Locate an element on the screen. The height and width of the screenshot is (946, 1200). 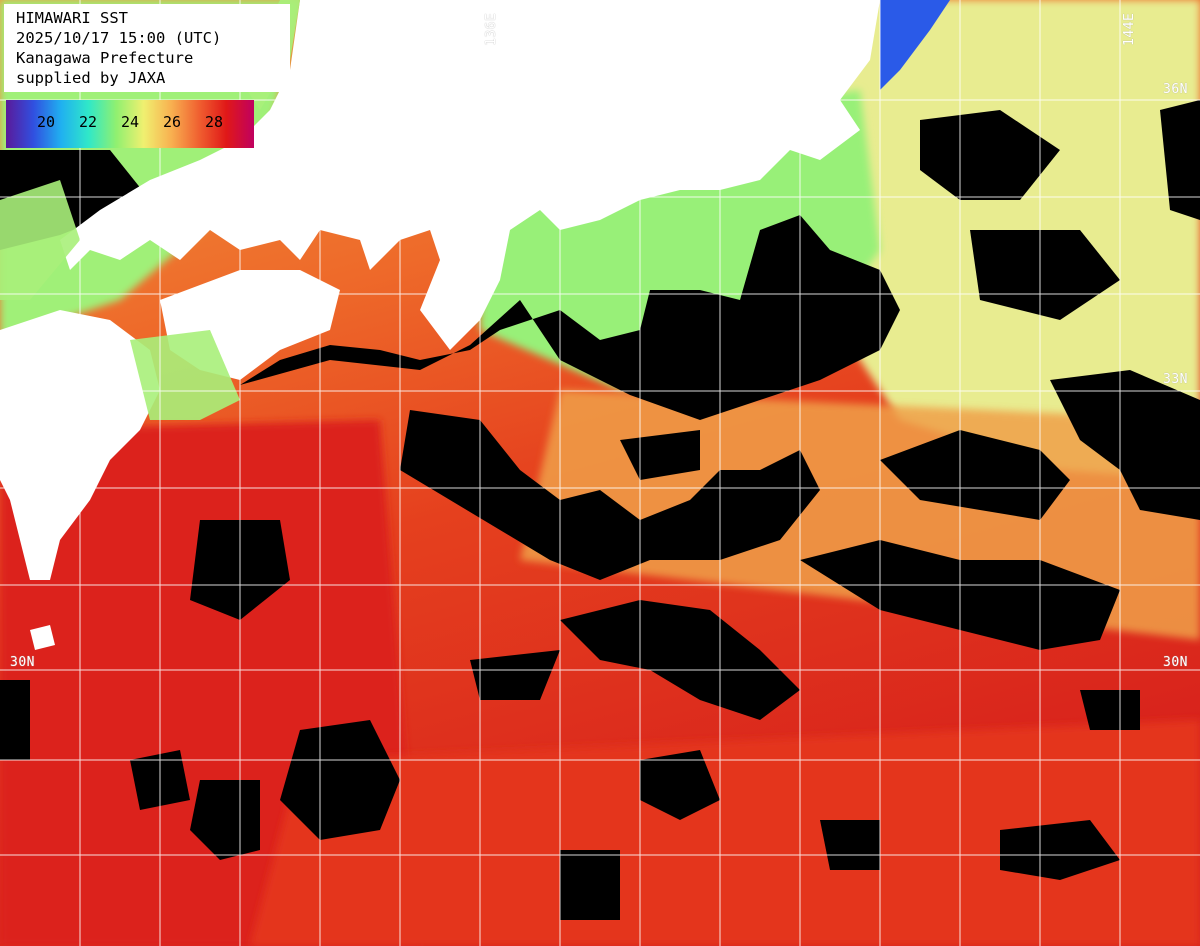
lat-label-36n: 36N is located at coordinates (1175, 89).